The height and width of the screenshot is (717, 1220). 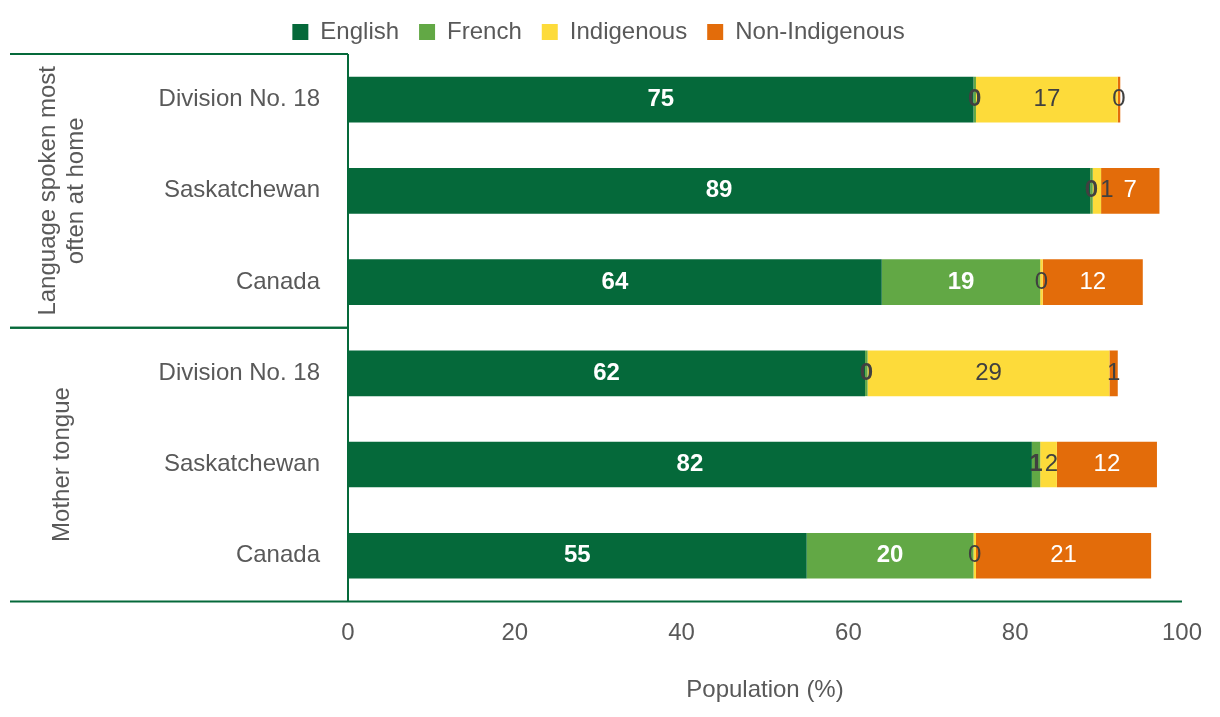 What do you see at coordinates (60, 190) in the screenshot?
I see `text: Language spoken most often at home` at bounding box center [60, 190].